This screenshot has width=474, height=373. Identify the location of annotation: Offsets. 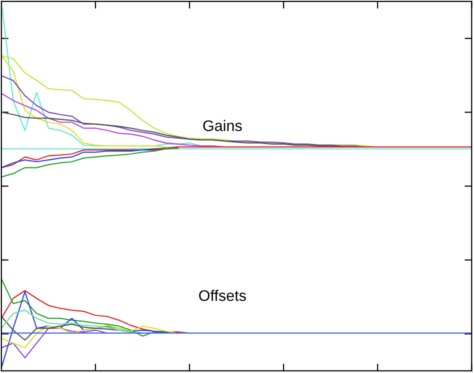
(222, 296).